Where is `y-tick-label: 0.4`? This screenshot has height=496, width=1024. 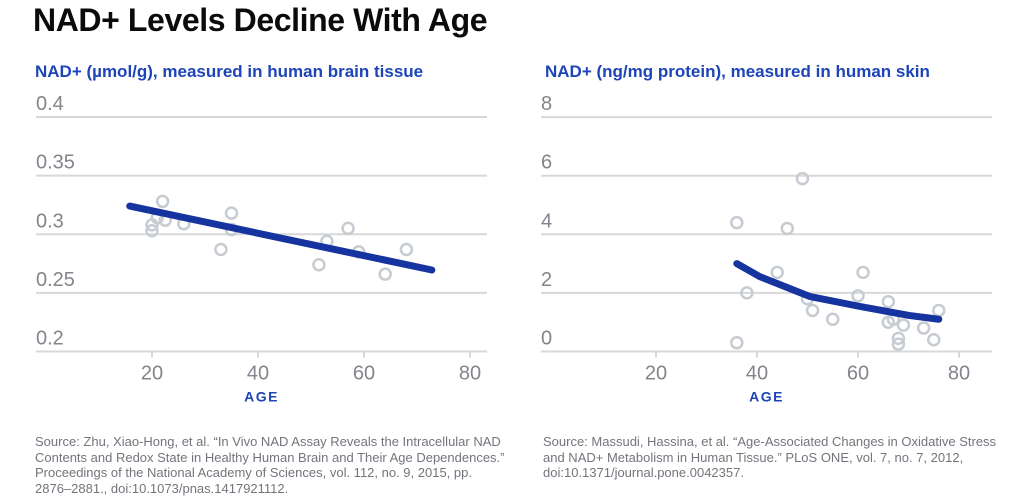
y-tick-label: 0.4 is located at coordinates (50, 104).